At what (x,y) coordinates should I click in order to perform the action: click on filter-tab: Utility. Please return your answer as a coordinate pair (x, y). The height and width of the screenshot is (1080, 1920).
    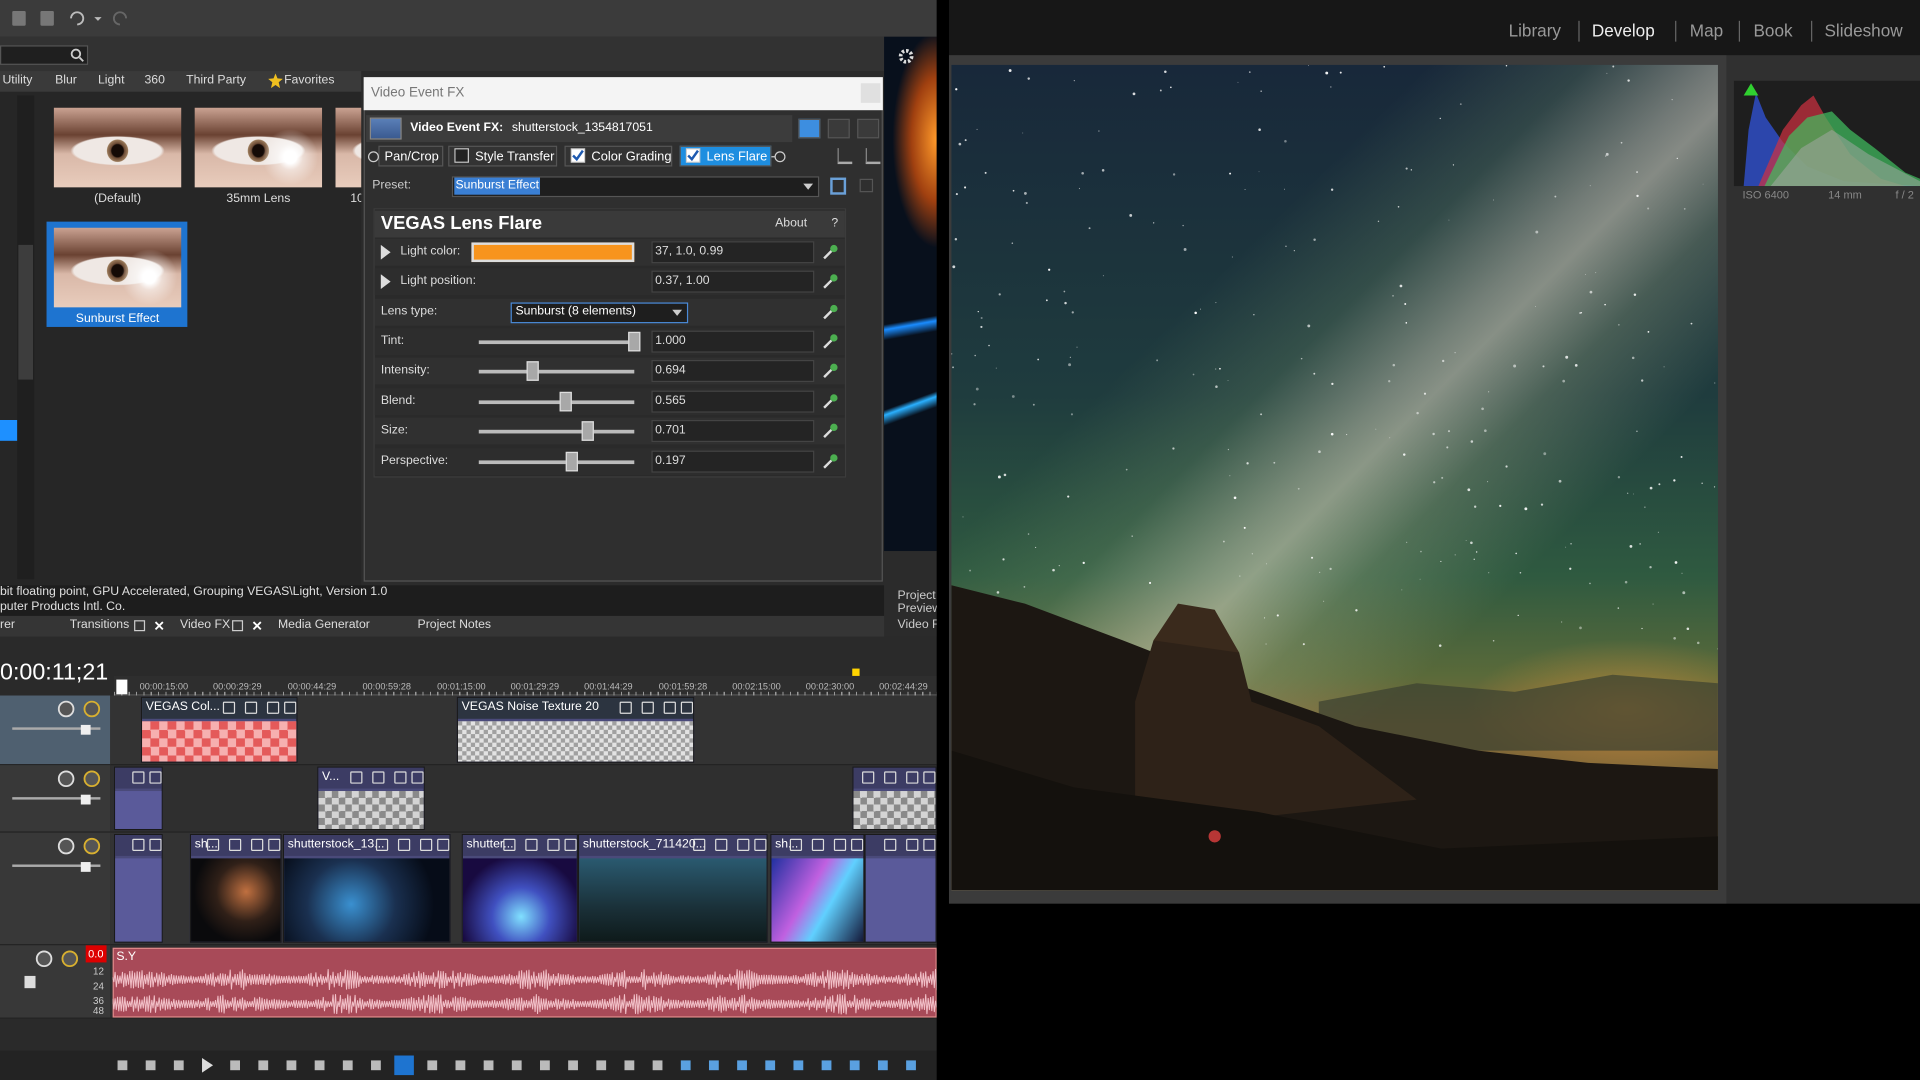
    Looking at the image, I should click on (17, 80).